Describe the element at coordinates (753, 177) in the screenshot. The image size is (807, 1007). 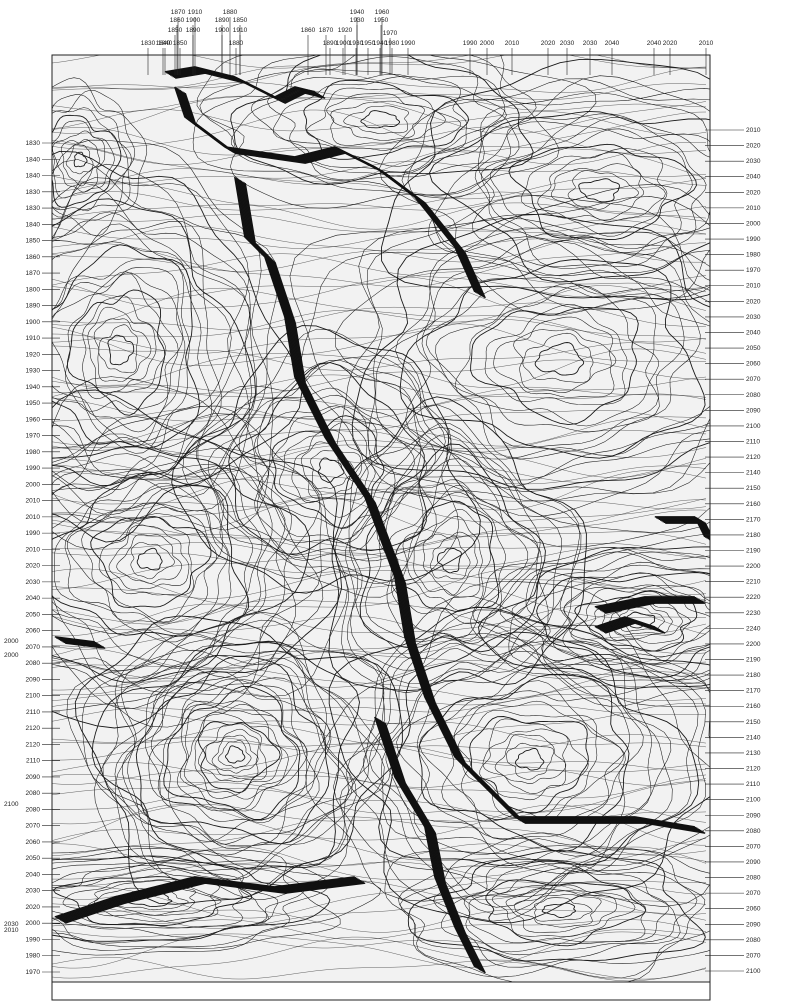
I see `right-elevation-label: 2040` at that location.